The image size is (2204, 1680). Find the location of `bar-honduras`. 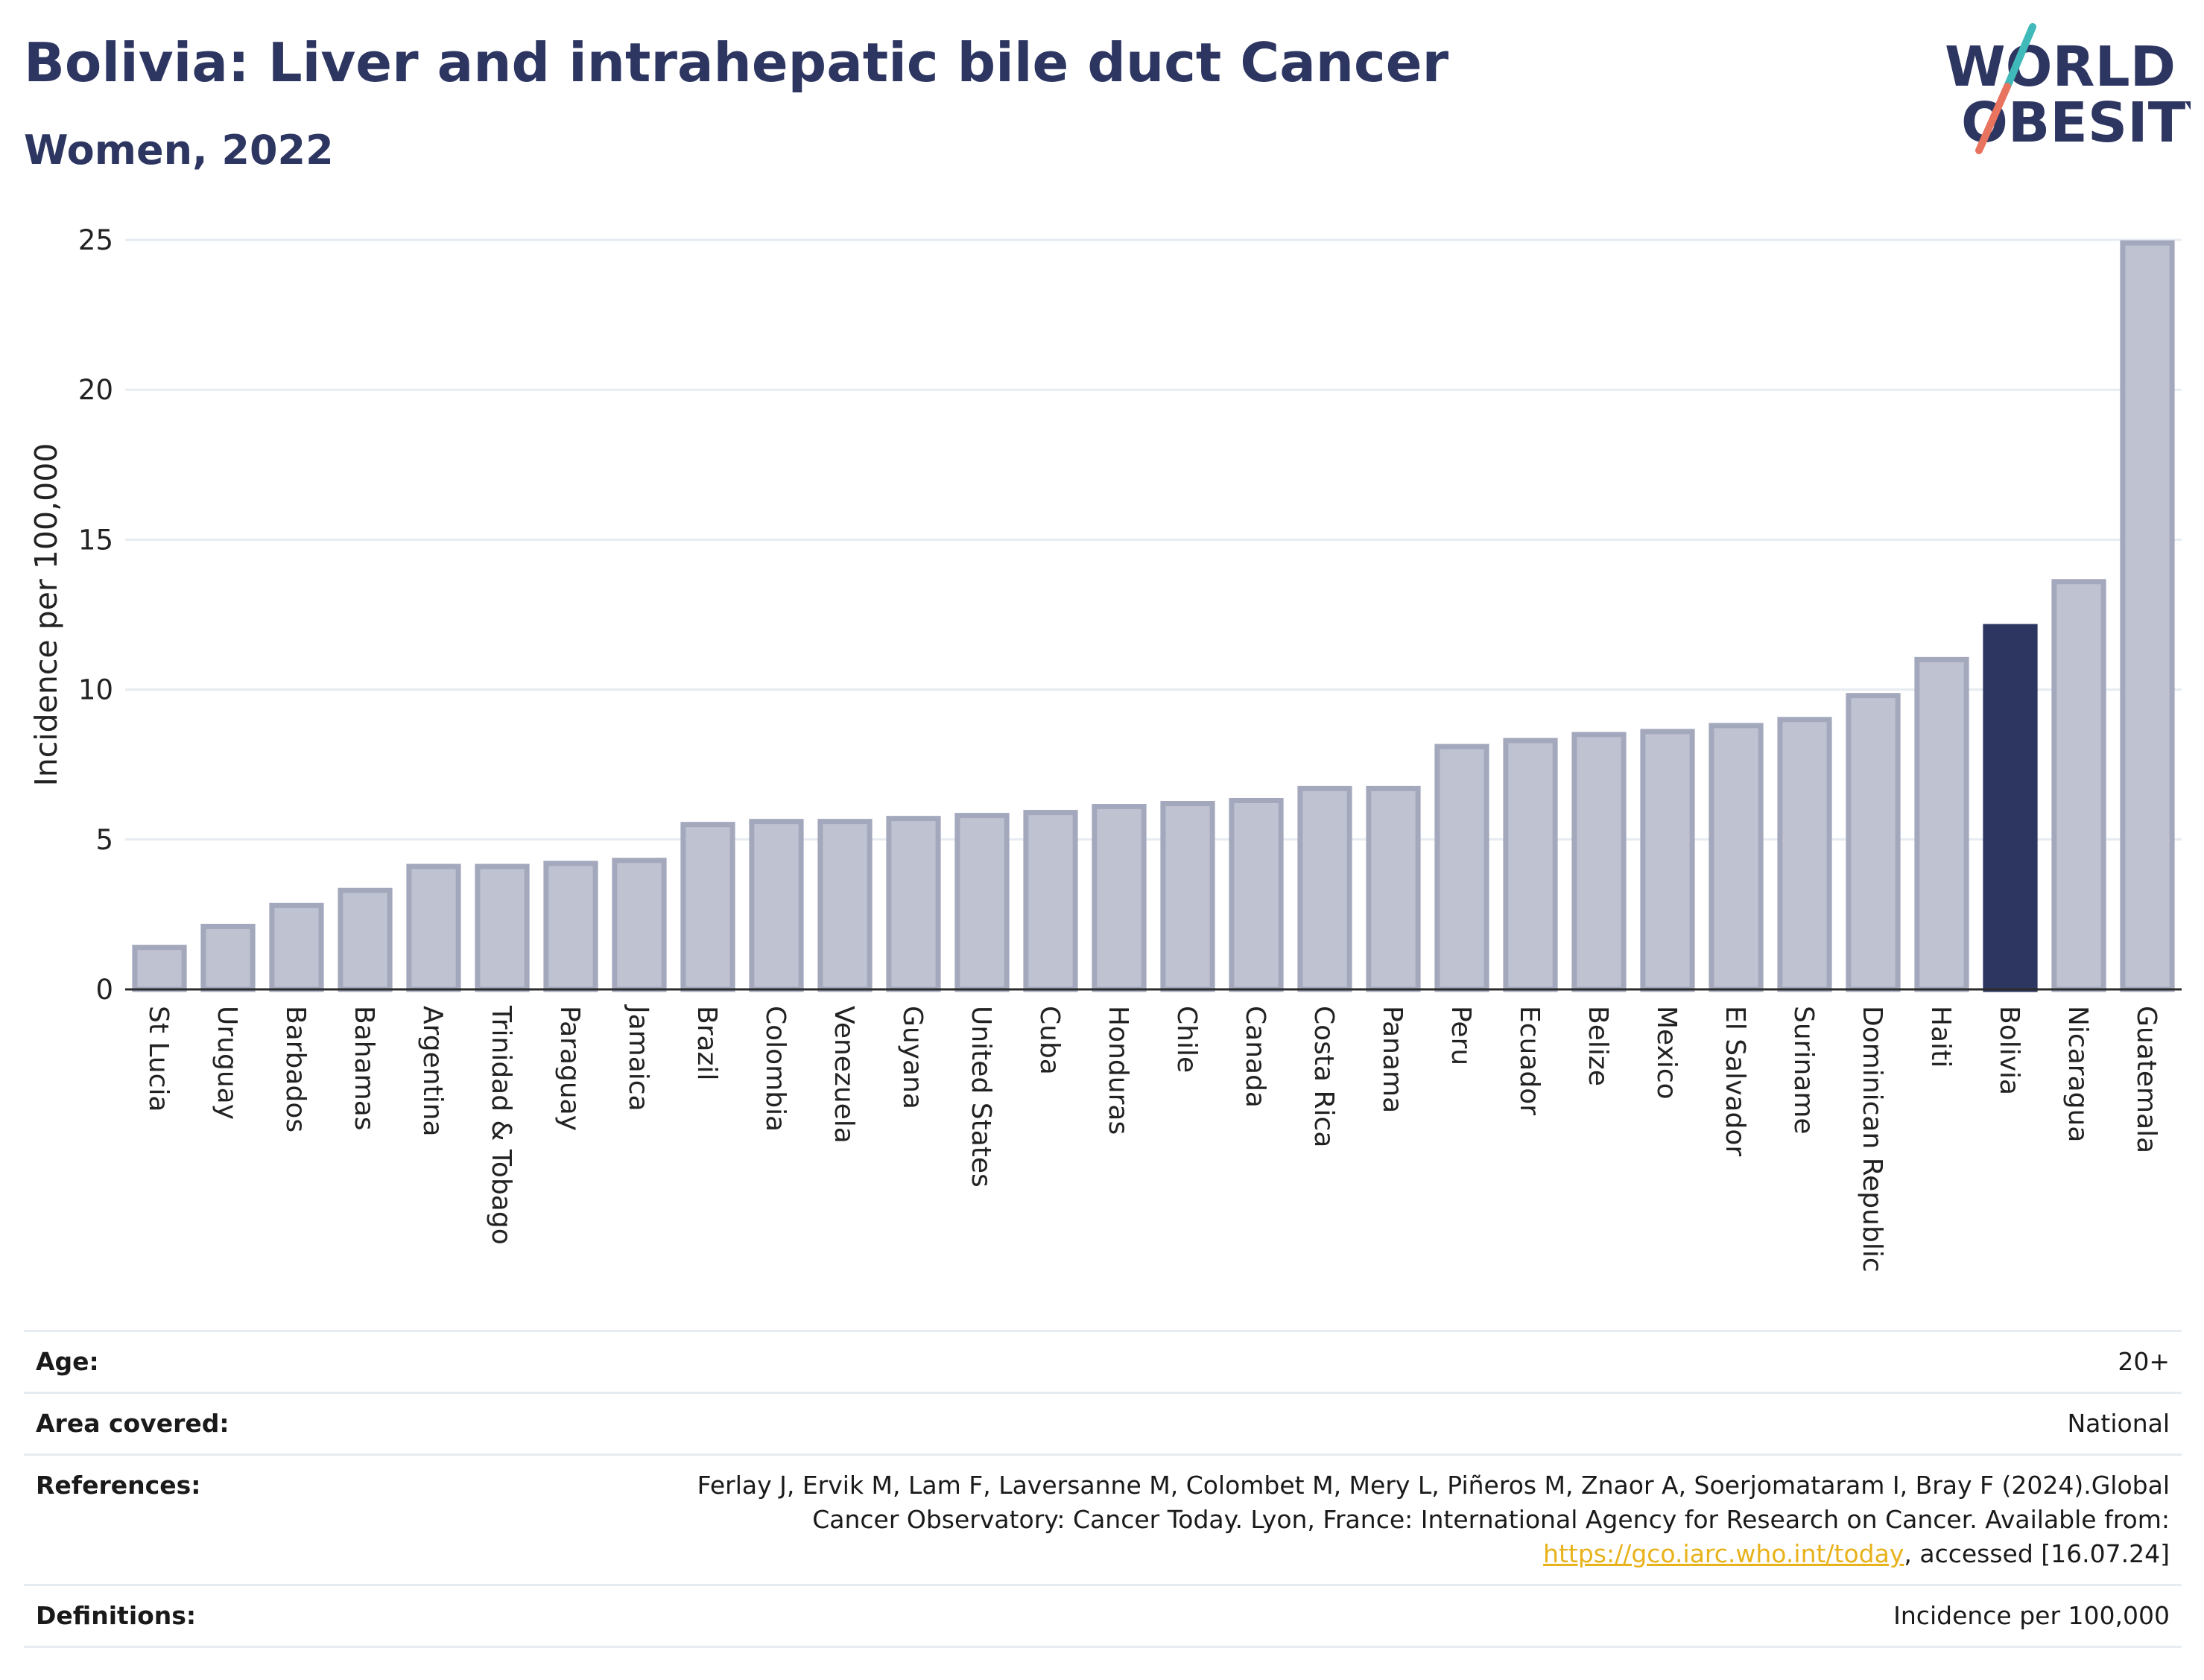

bar-honduras is located at coordinates (1119, 898).